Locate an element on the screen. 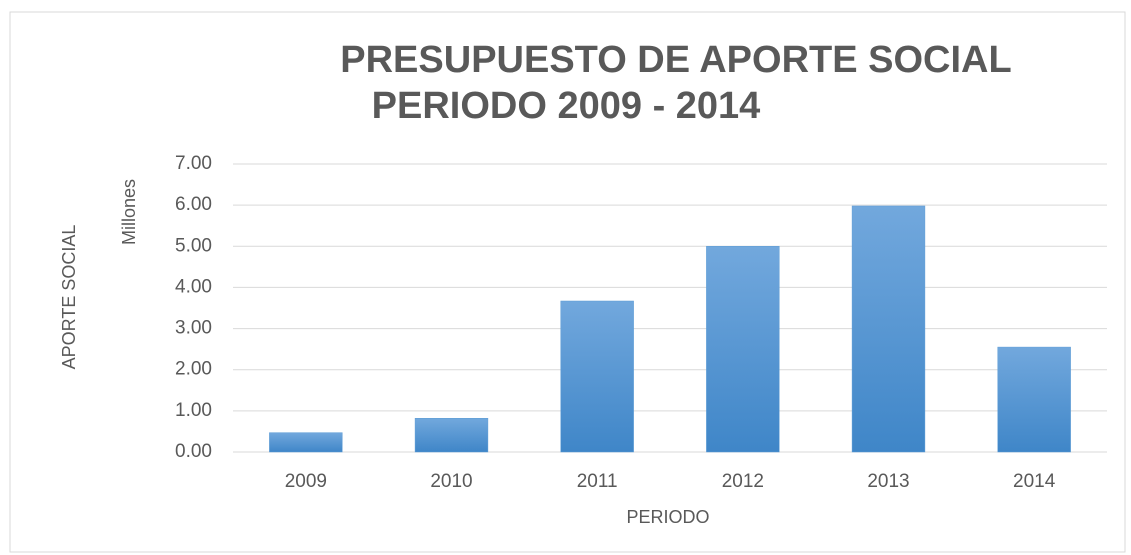 The width and height of the screenshot is (1131, 555). x-tick-label: 2011 is located at coordinates (597, 481).